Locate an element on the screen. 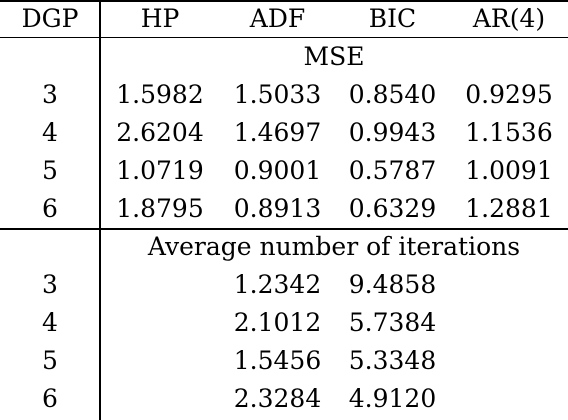 This screenshot has width=568, height=420. adf-cell: 1.2342 is located at coordinates (277, 284).